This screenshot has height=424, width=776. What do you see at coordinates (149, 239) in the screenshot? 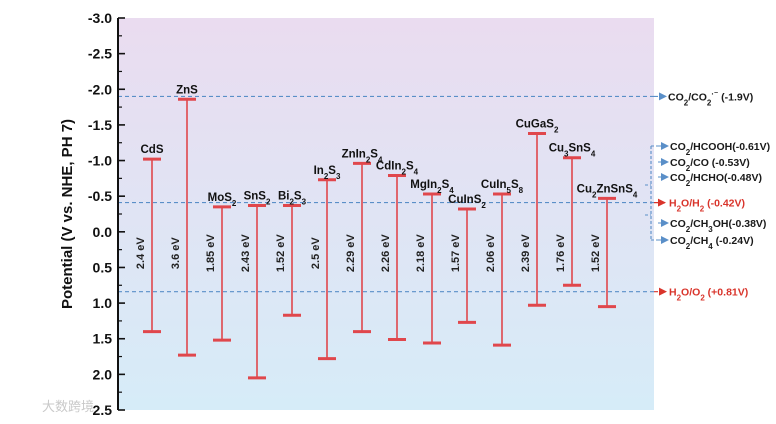
I see `band-0: CdS 2.4 eV` at bounding box center [149, 239].